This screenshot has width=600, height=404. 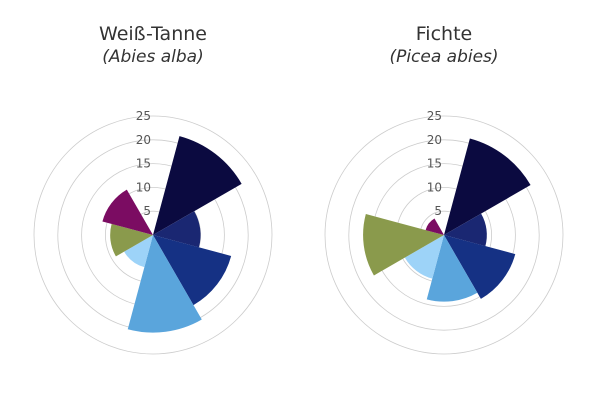 I want to click on chart-subtitle: (Abies alba), so click(x=152, y=57).